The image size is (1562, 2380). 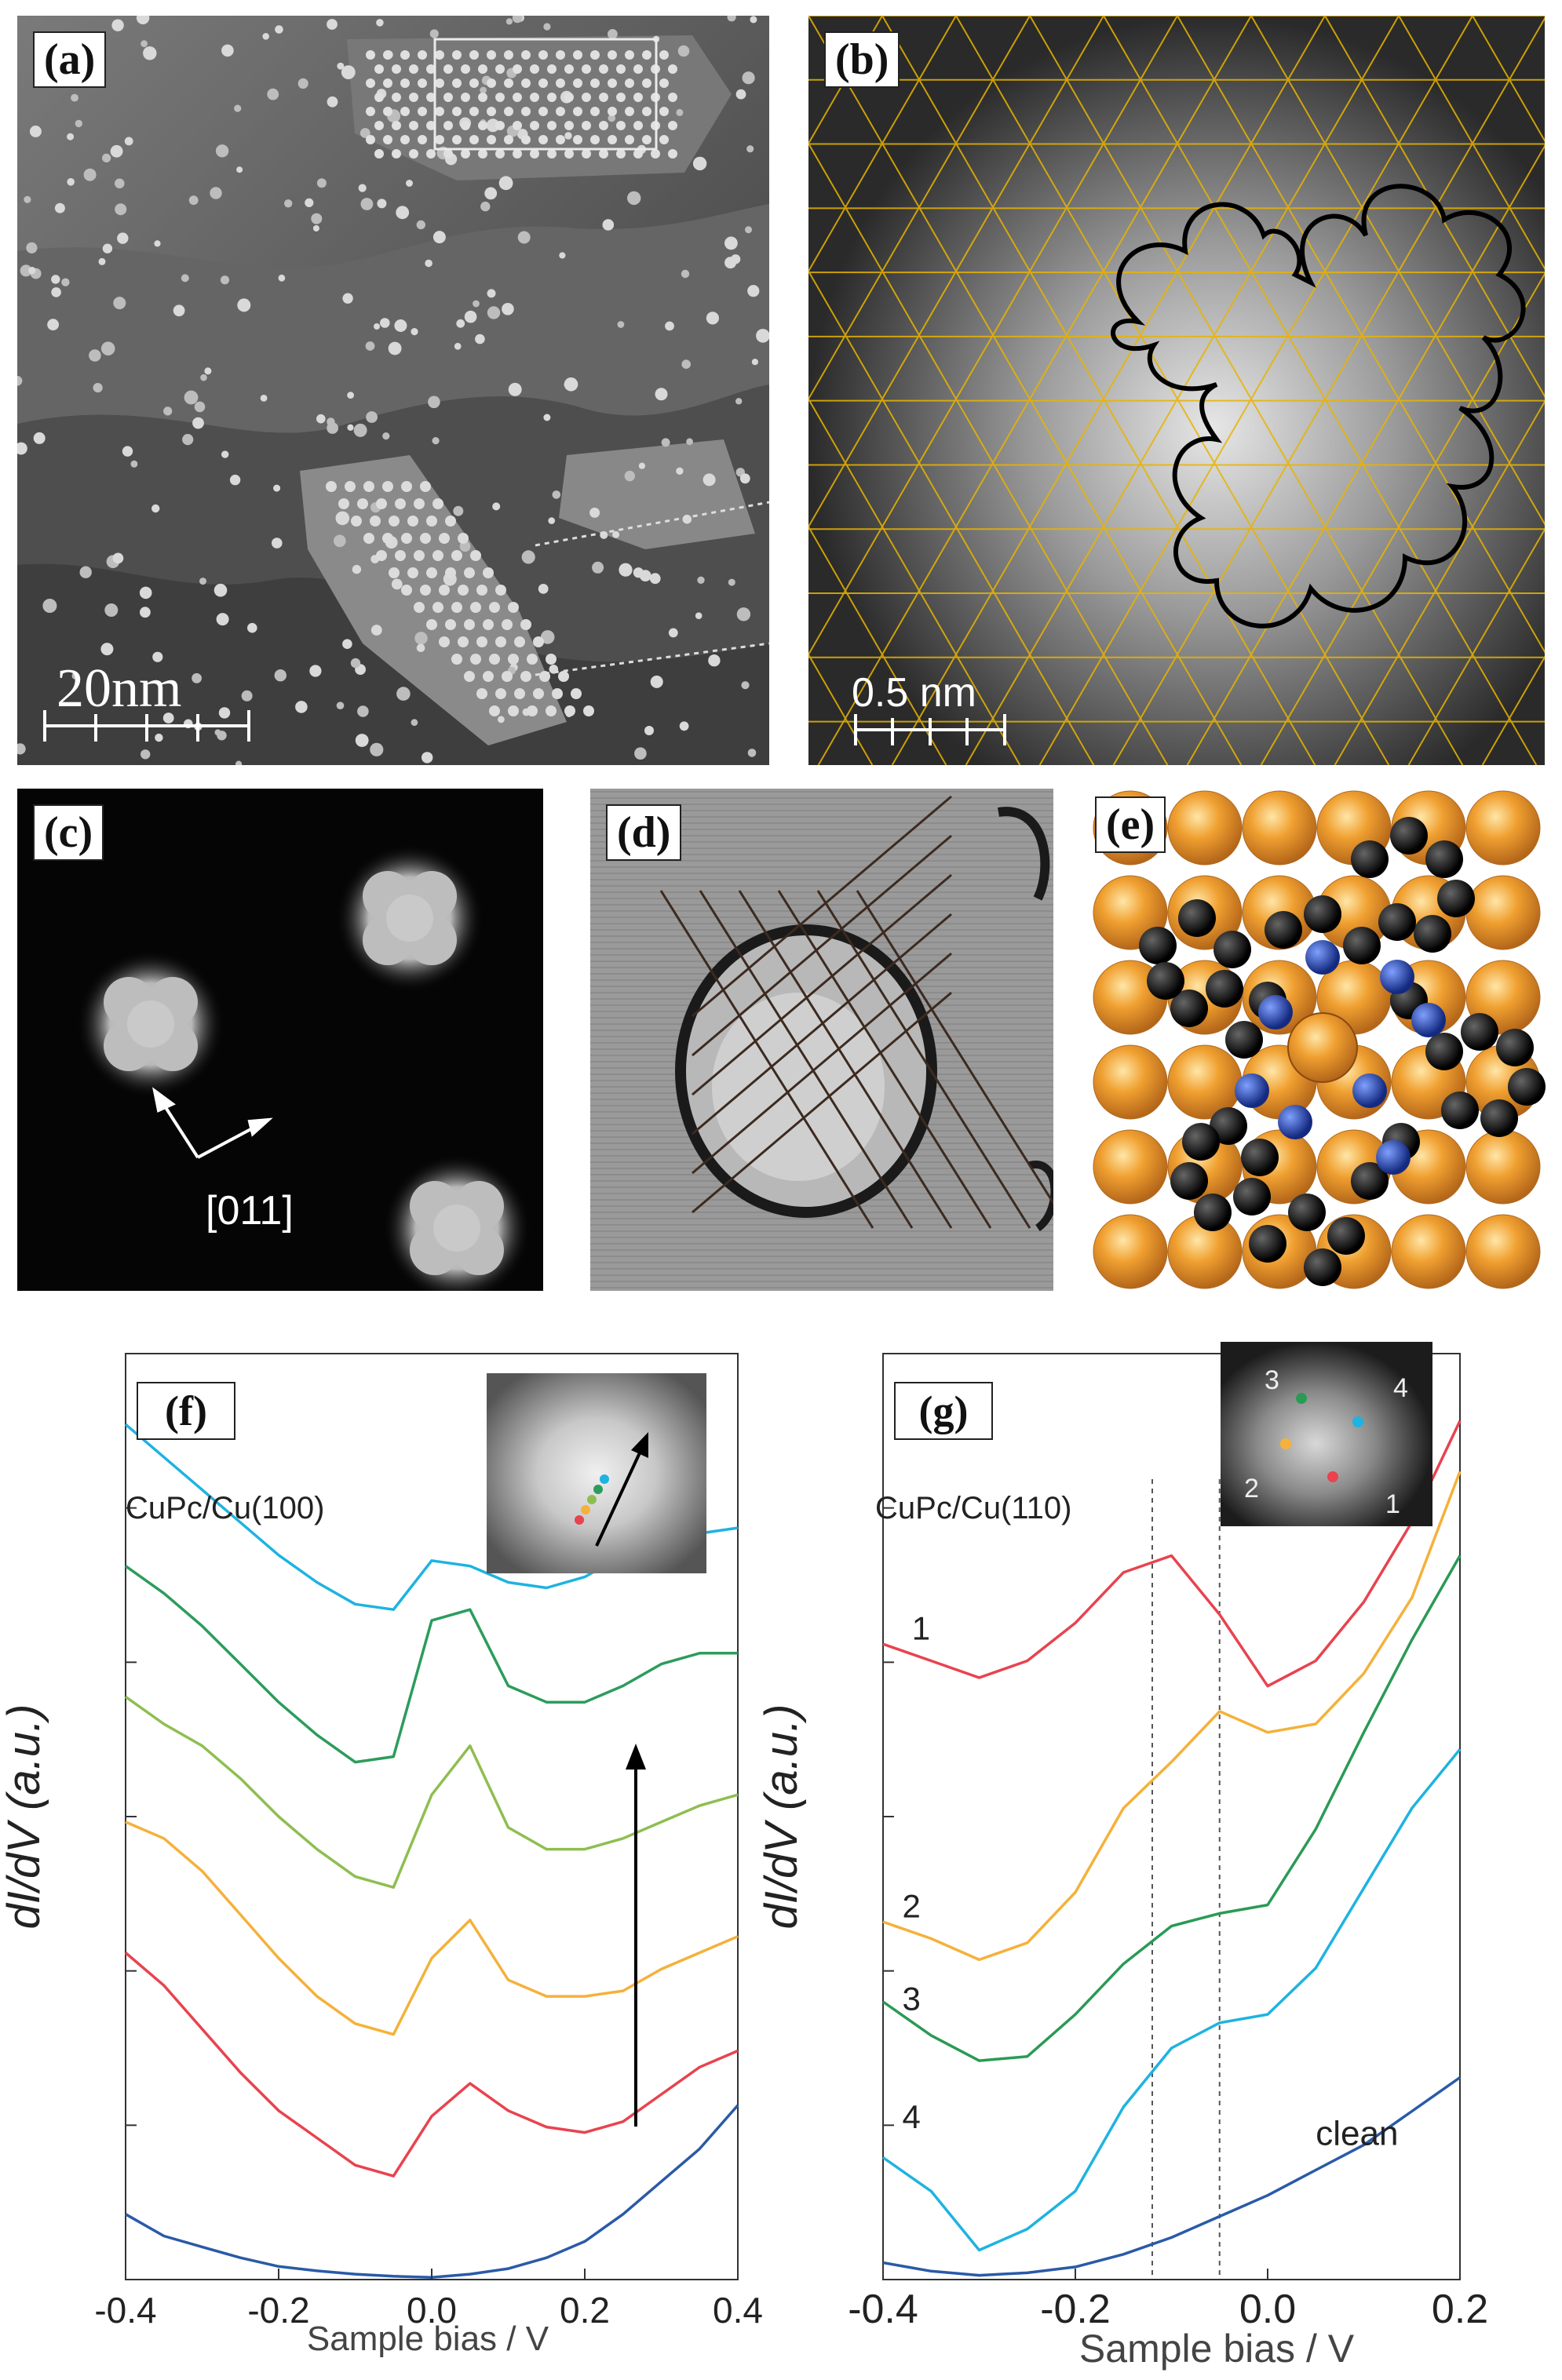 I want to click on xlabel-g: Sample bias / V, so click(x=1217, y=2349).